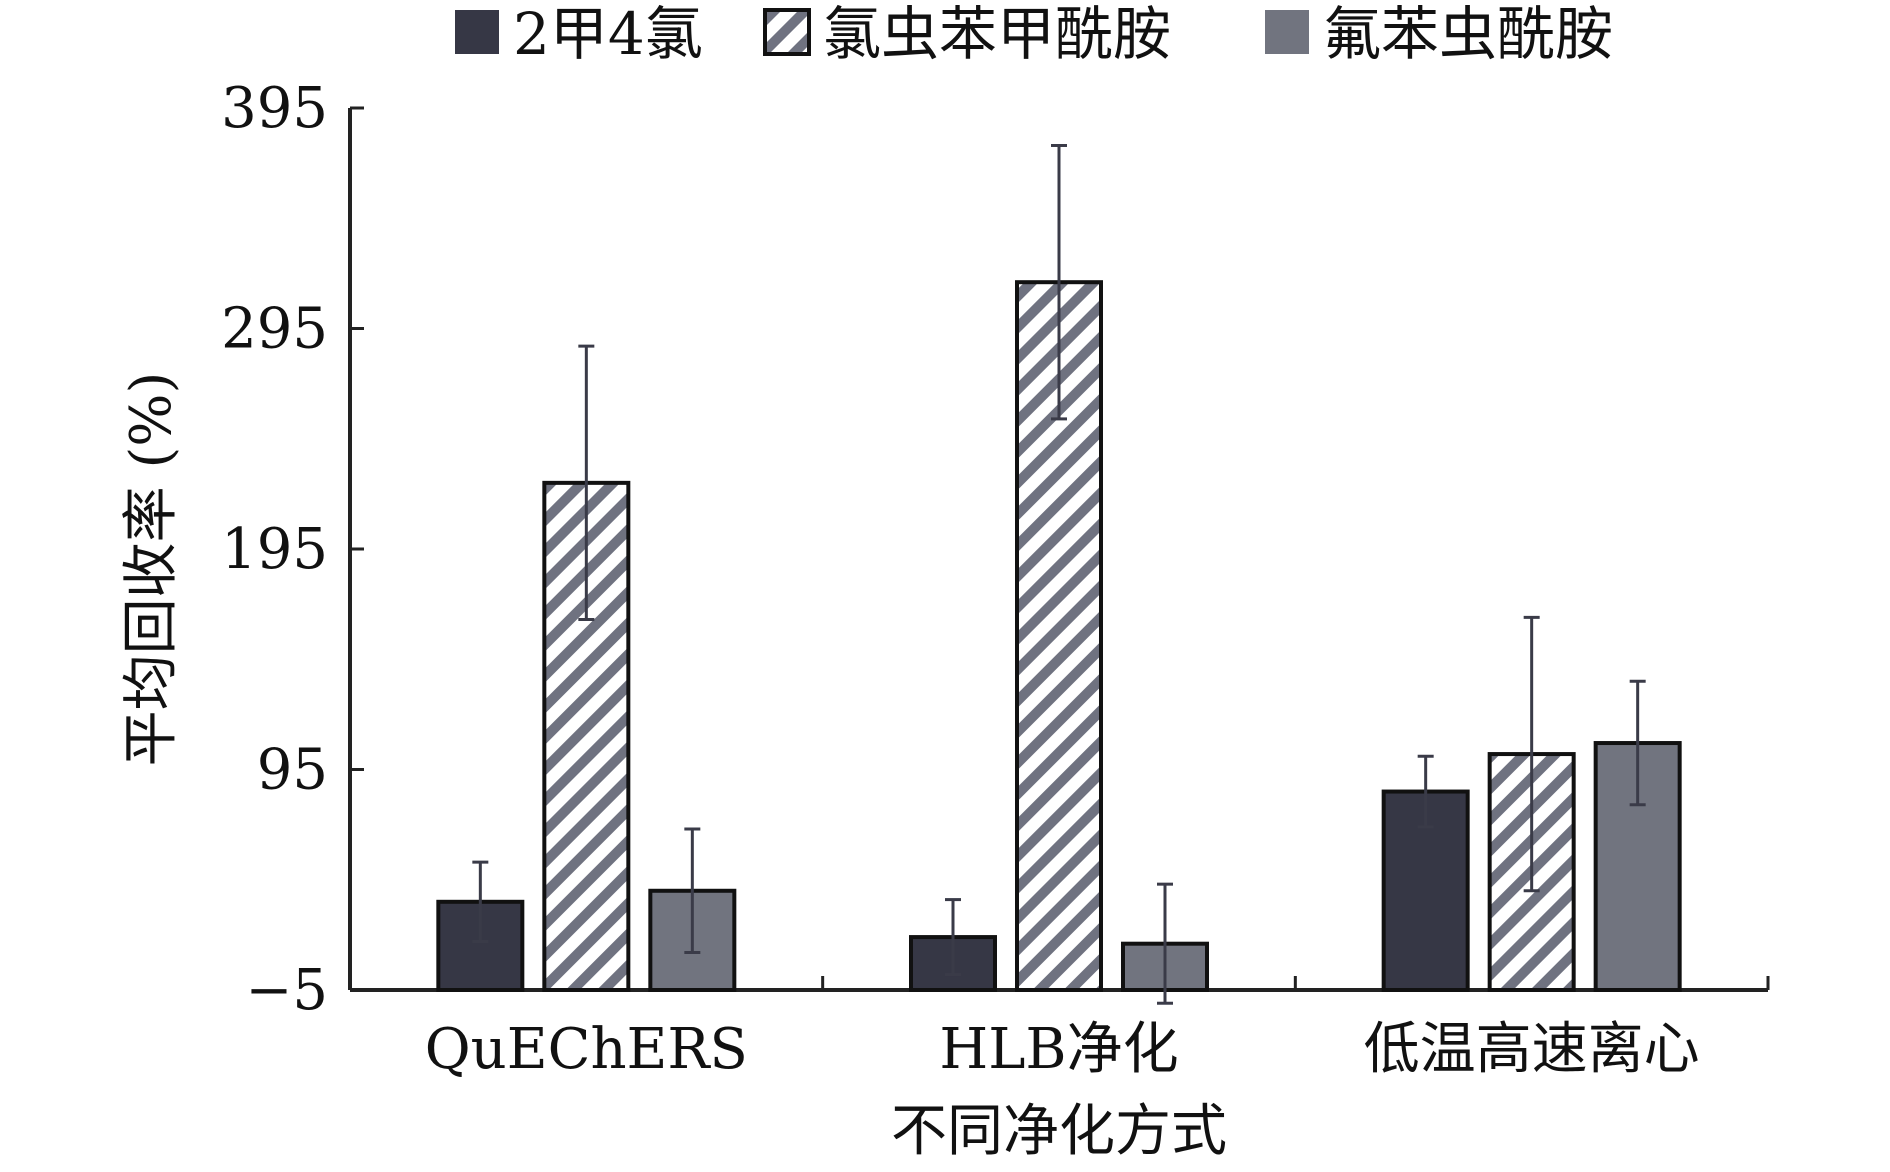  I want to click on legend-label: 2甲4氯, so click(608, 34).